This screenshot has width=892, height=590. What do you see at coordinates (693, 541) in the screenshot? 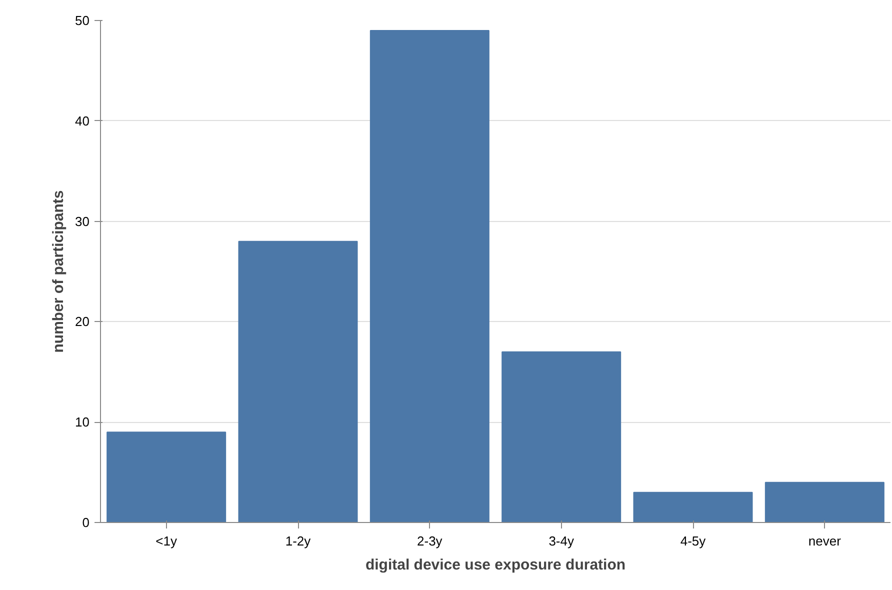
I see `x-tick-label: 4-5y` at bounding box center [693, 541].